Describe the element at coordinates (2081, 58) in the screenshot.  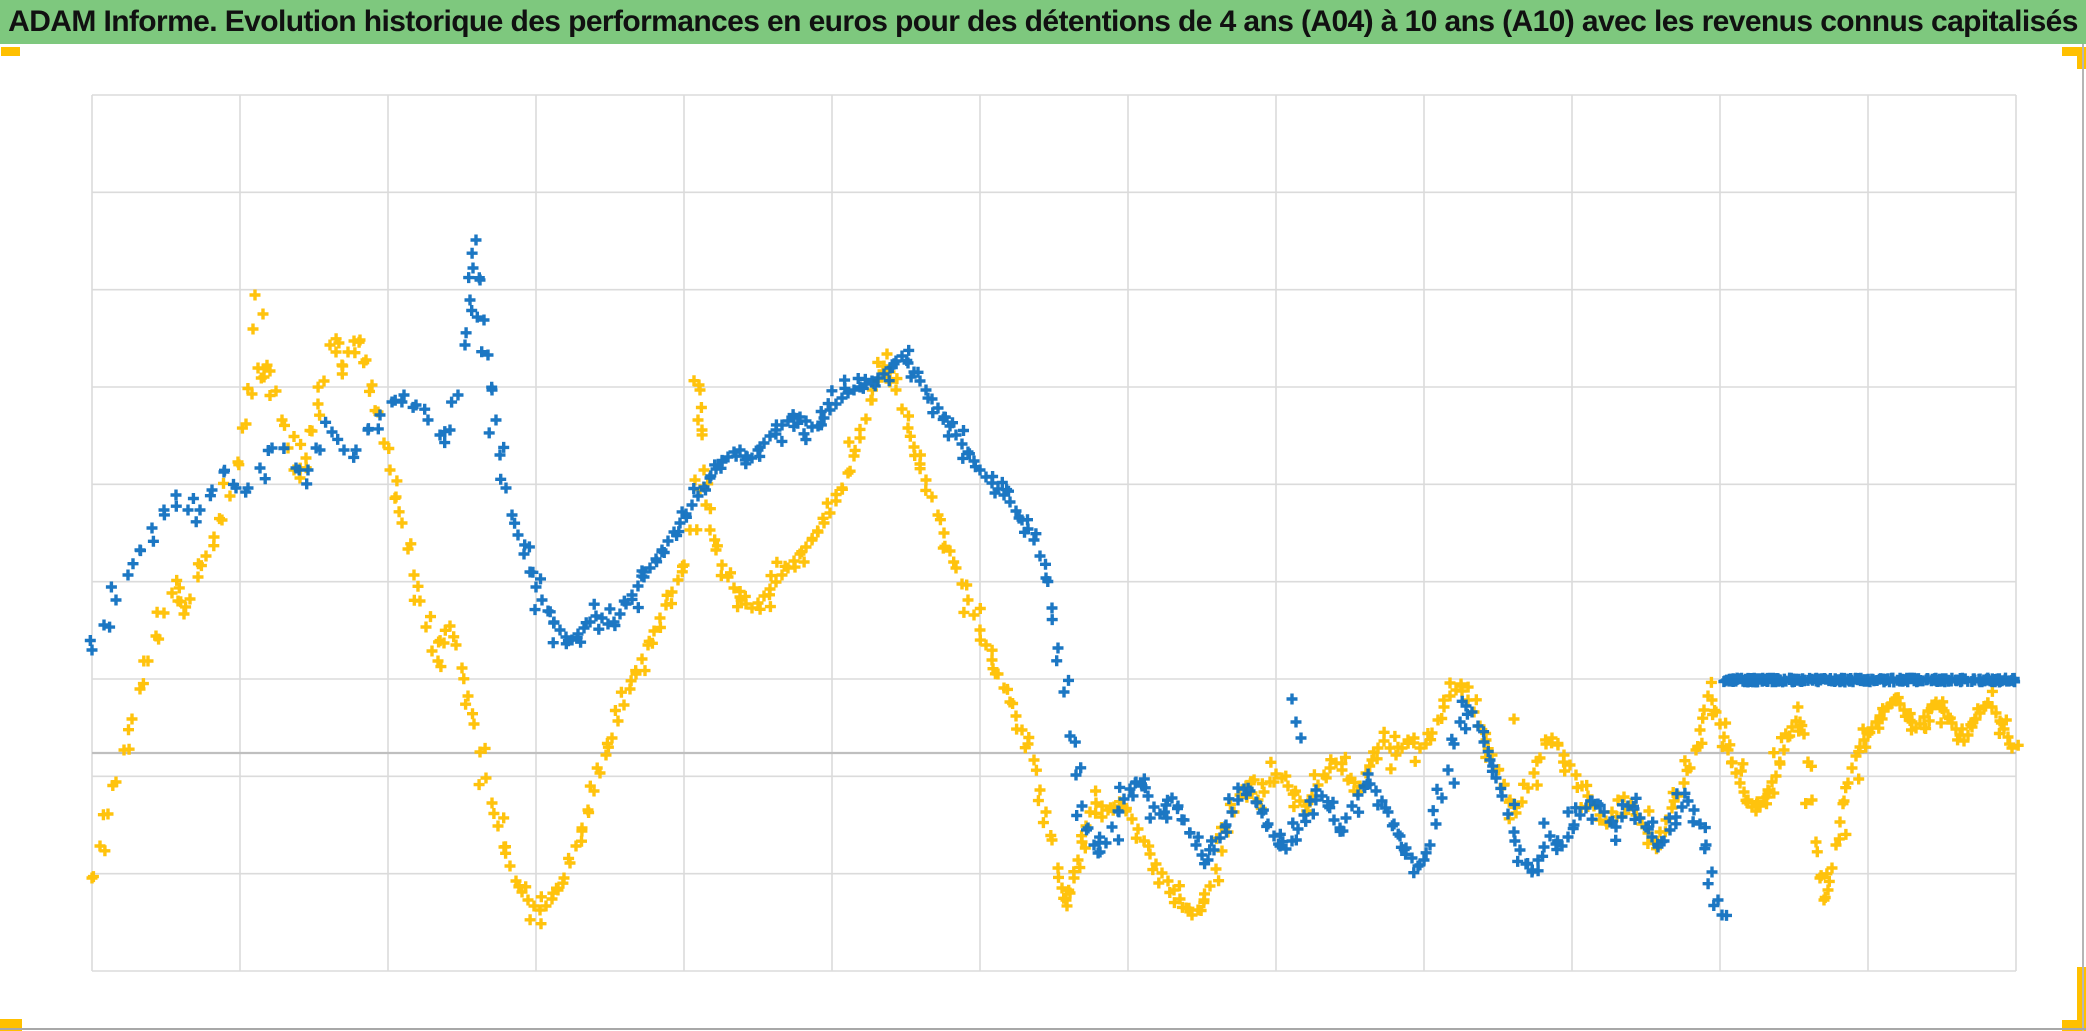
I see `corner-mark-top-right-arm` at that location.